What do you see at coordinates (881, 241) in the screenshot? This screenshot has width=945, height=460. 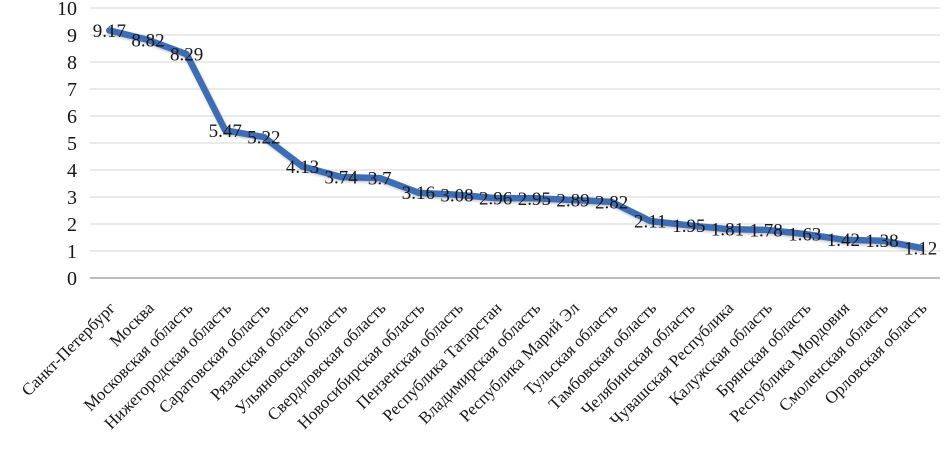 I see `data-label: 1.38` at bounding box center [881, 241].